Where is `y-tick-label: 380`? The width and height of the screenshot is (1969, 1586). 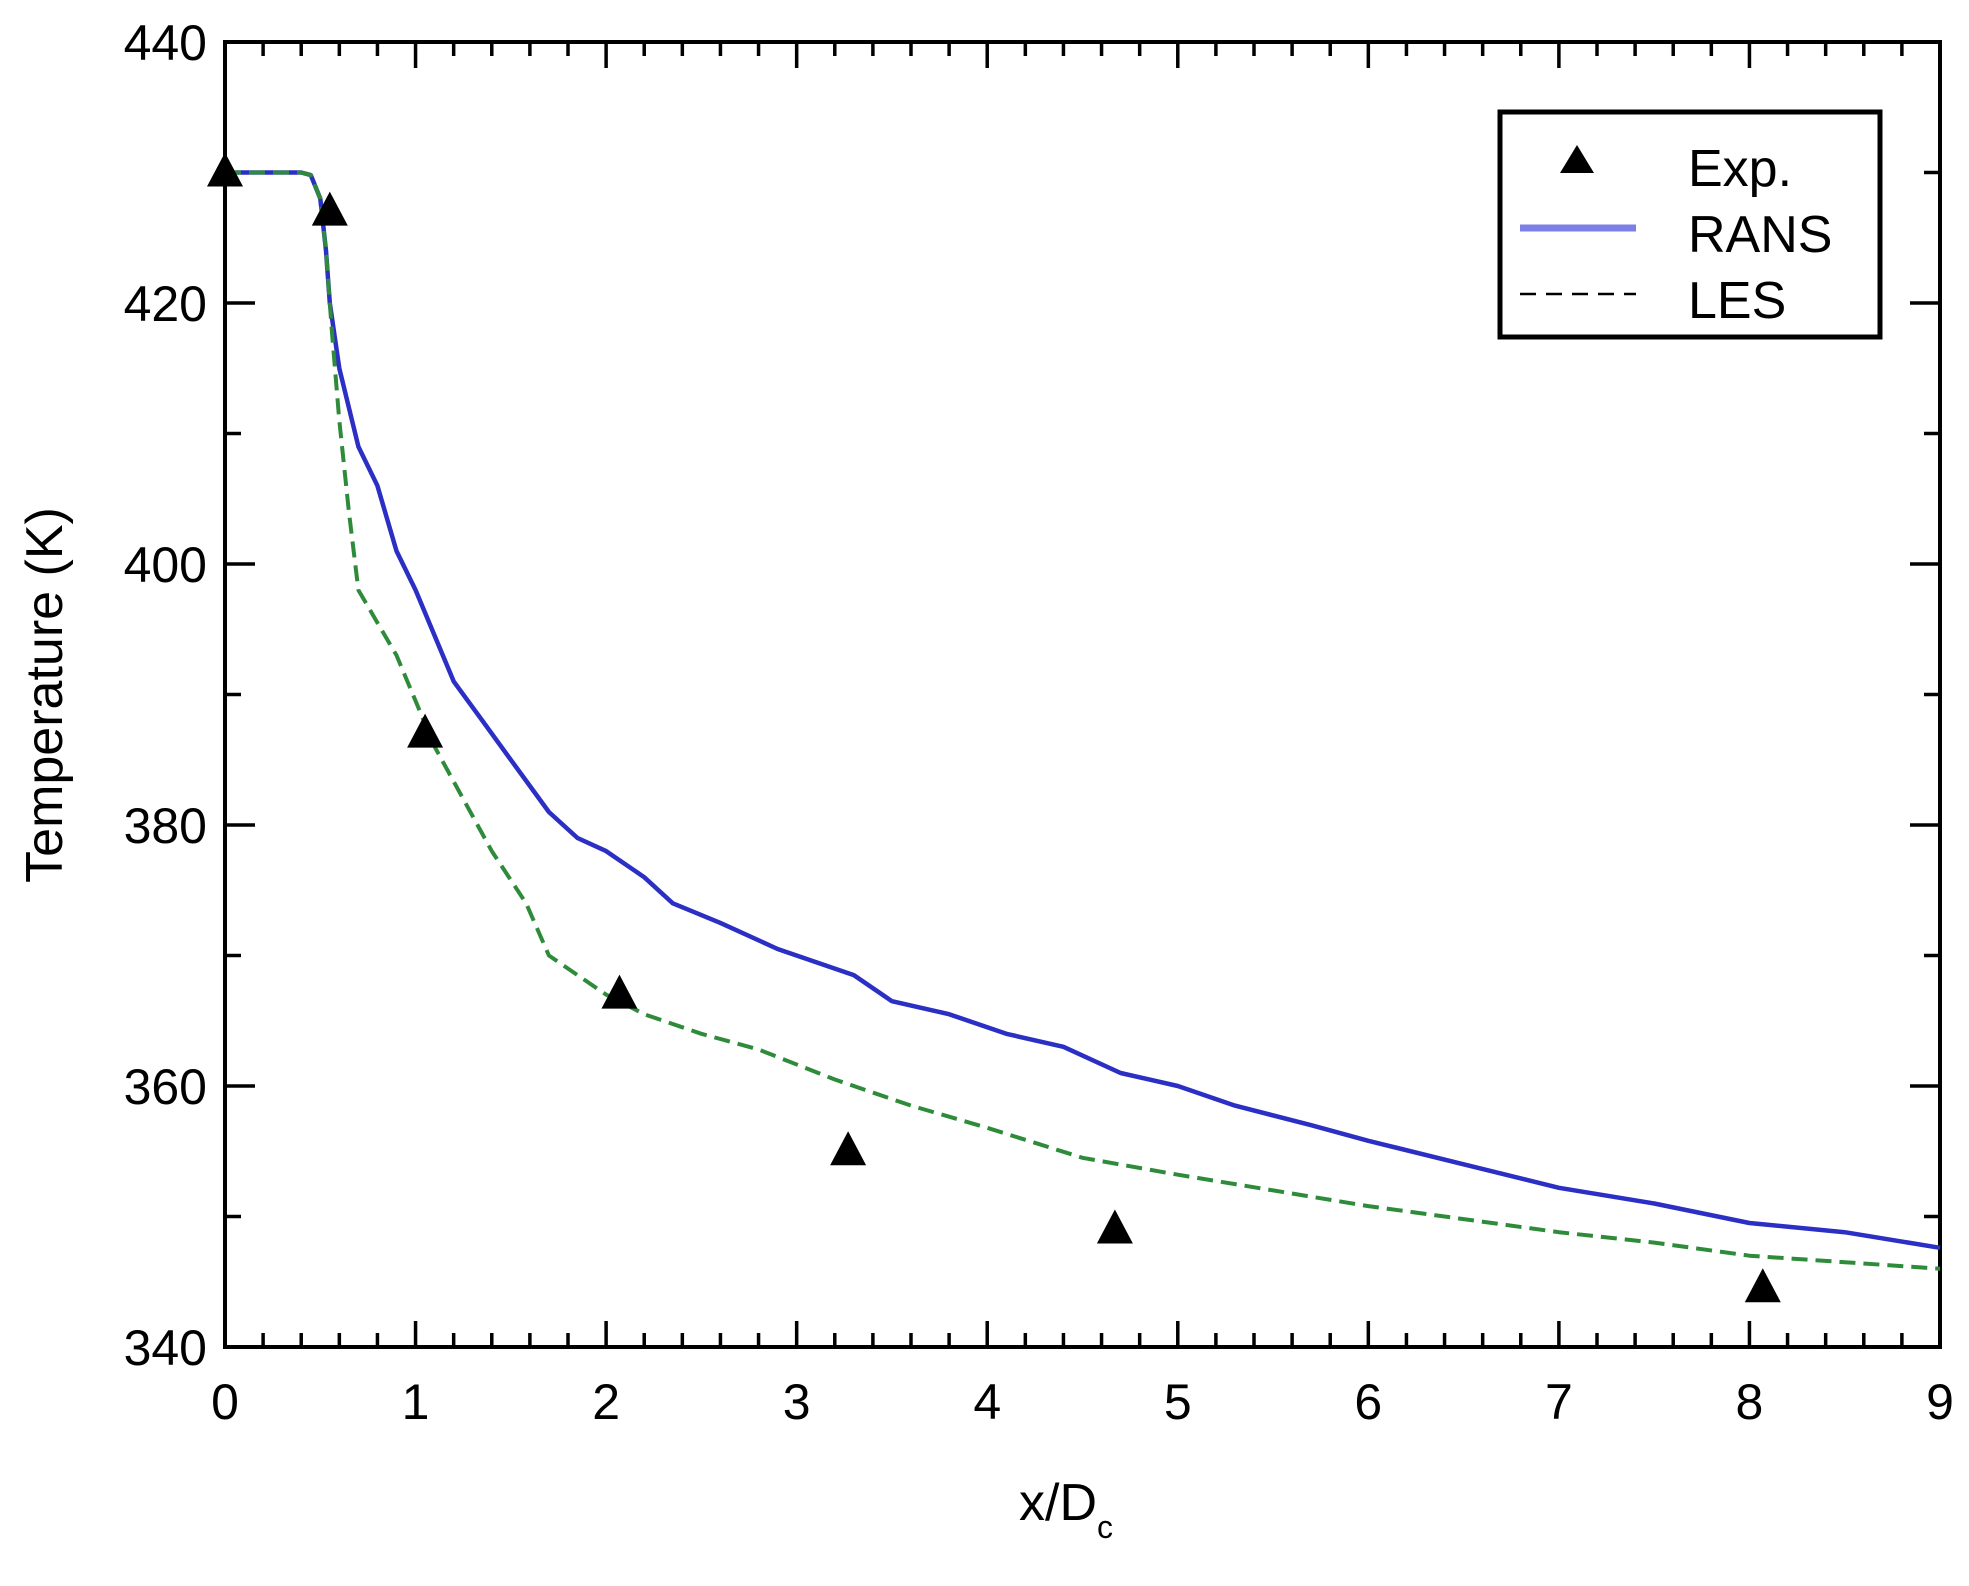
y-tick-label: 380 is located at coordinates (165, 826).